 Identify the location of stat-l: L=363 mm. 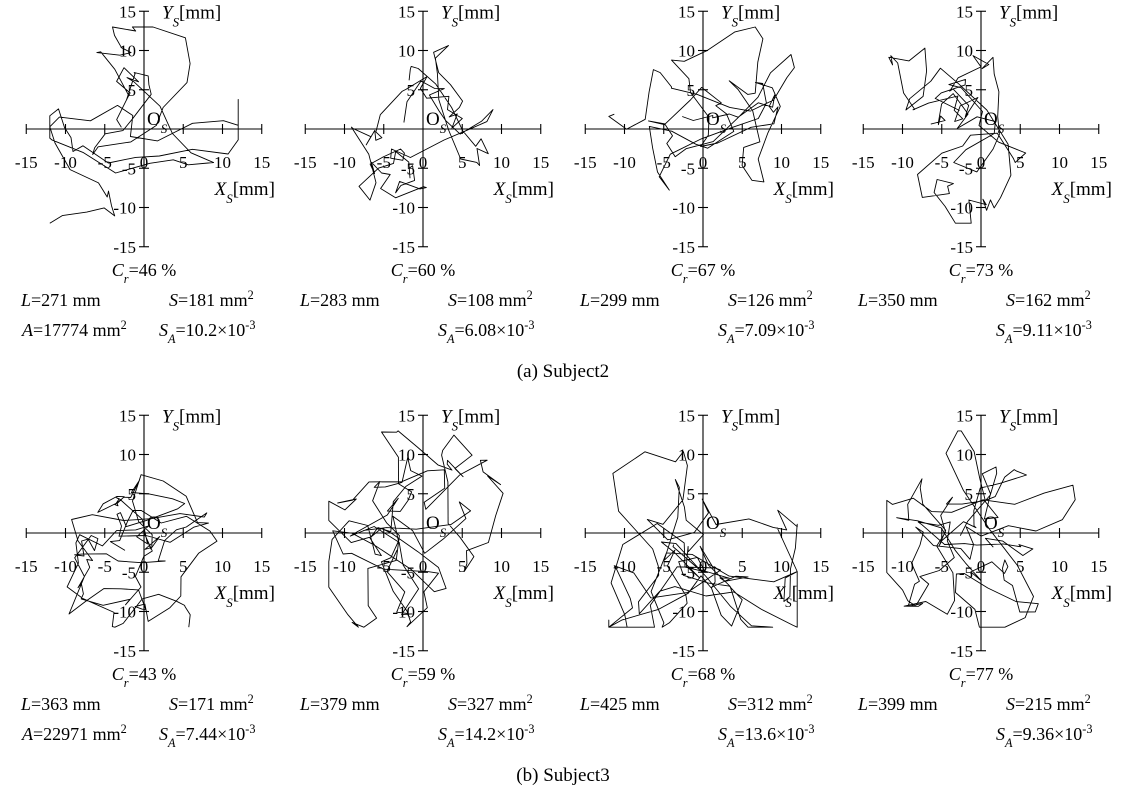
(60, 704).